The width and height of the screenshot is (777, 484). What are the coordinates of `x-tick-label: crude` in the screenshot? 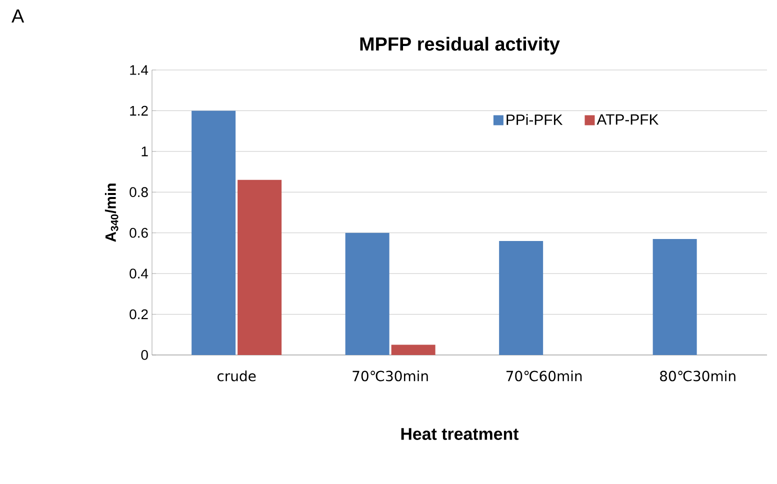 It's located at (237, 376).